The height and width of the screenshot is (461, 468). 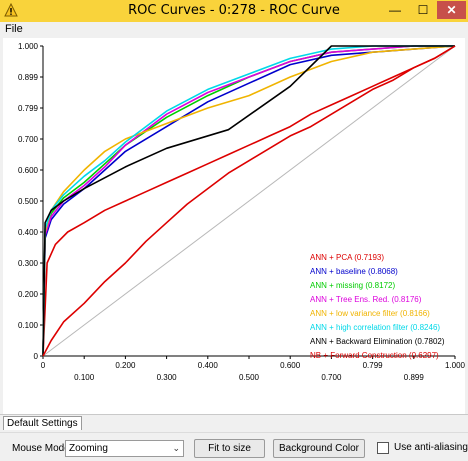 What do you see at coordinates (319, 448) in the screenshot?
I see `background-color-button: Background Color` at bounding box center [319, 448].